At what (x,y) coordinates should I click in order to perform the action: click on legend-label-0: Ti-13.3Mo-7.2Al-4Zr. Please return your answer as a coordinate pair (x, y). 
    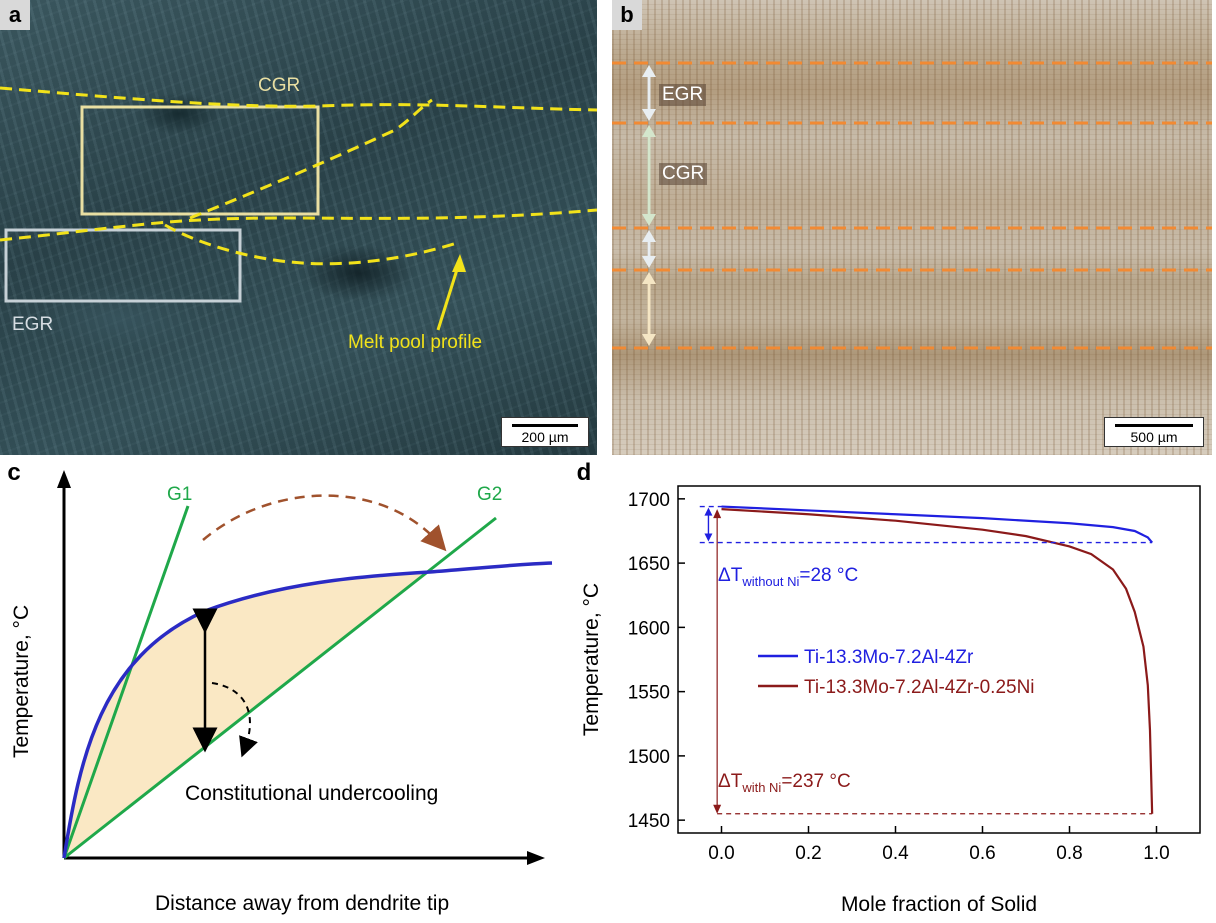
    Looking at the image, I should click on (889, 657).